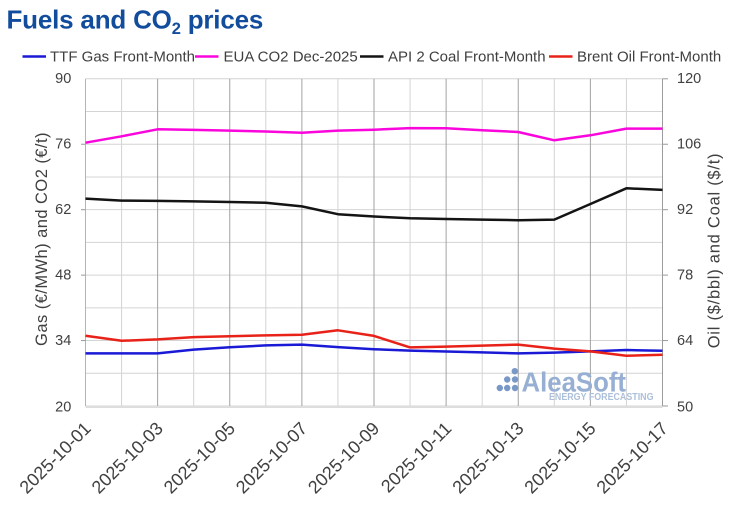 The width and height of the screenshot is (730, 514). Describe the element at coordinates (689, 79) in the screenshot. I see `svg-text: 120` at that location.